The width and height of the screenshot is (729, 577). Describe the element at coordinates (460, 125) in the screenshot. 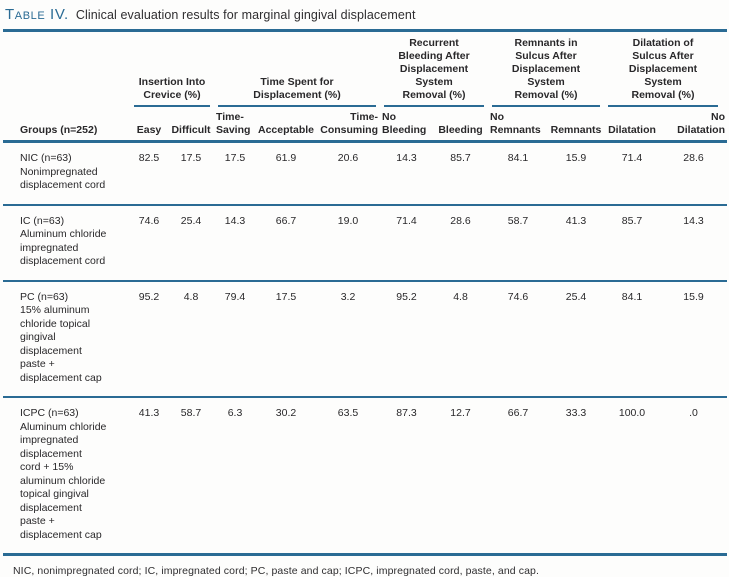

I see `column-header-bleeding: Bleeding` at that location.